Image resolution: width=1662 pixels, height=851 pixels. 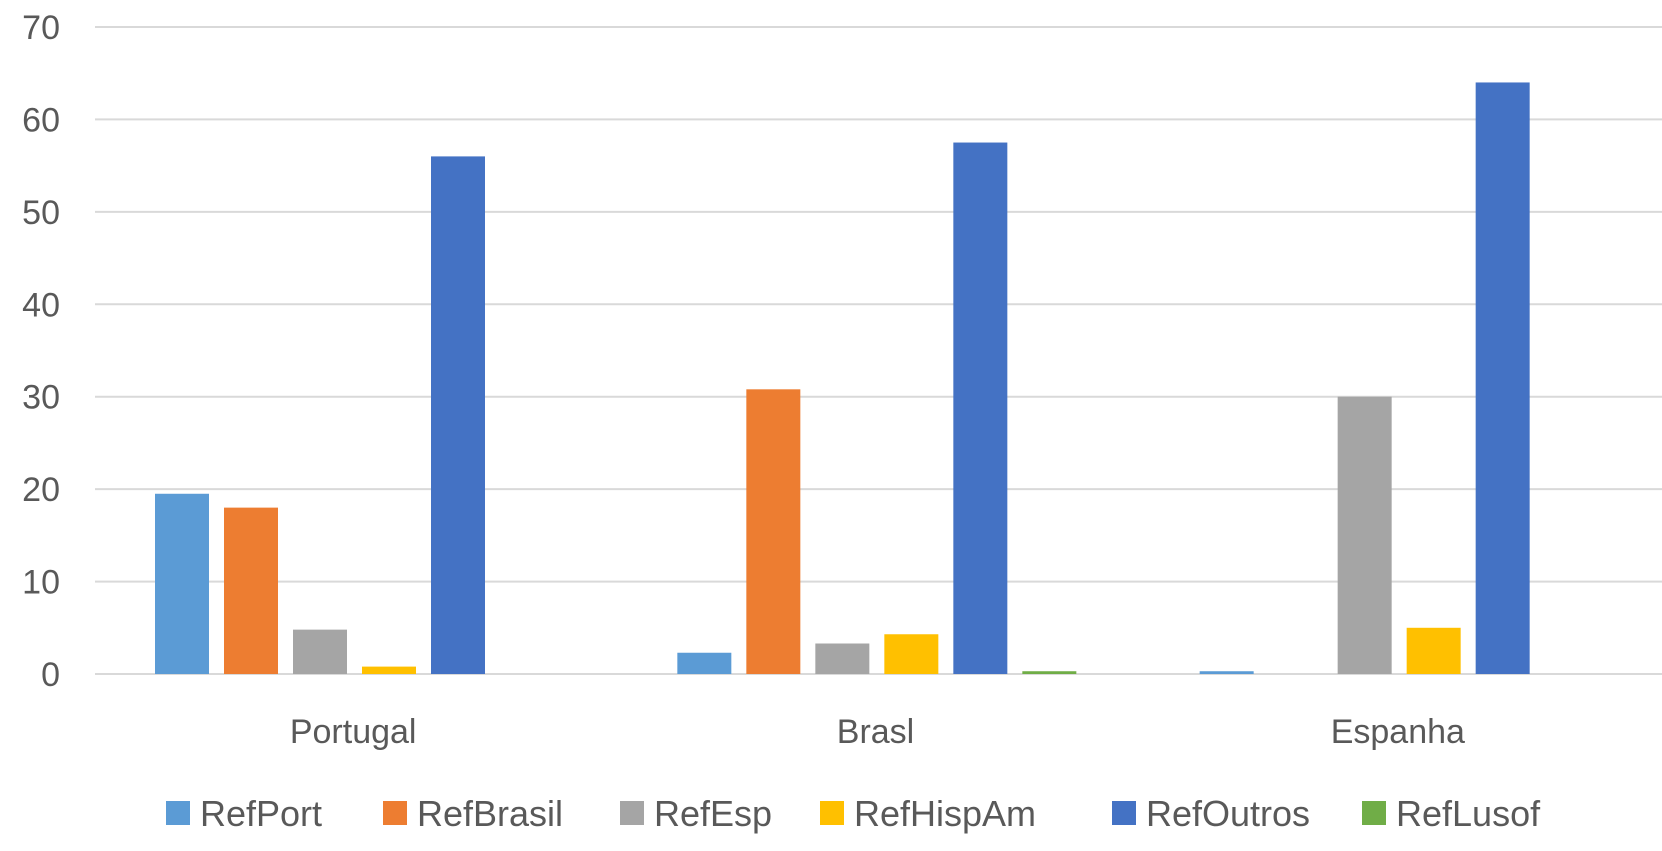 What do you see at coordinates (1226, 672) in the screenshot?
I see `bar-refport-espanha` at bounding box center [1226, 672].